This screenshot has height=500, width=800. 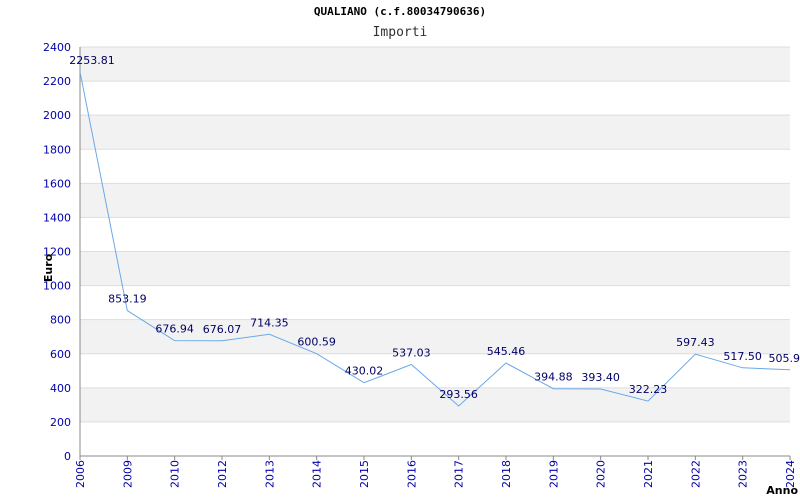 What do you see at coordinates (411, 352) in the screenshot?
I see `data-label: 537.03` at bounding box center [411, 352].